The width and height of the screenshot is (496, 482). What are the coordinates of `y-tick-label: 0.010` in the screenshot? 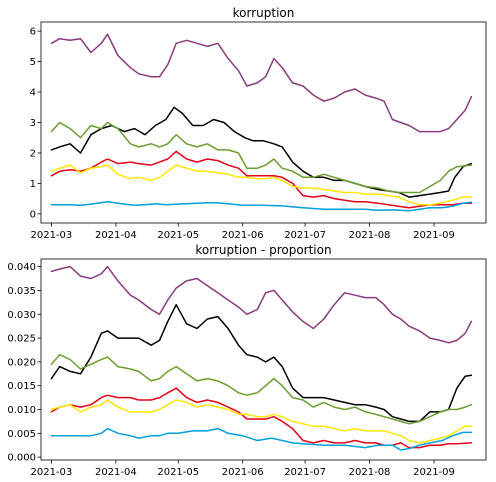 It's located at (21, 410).